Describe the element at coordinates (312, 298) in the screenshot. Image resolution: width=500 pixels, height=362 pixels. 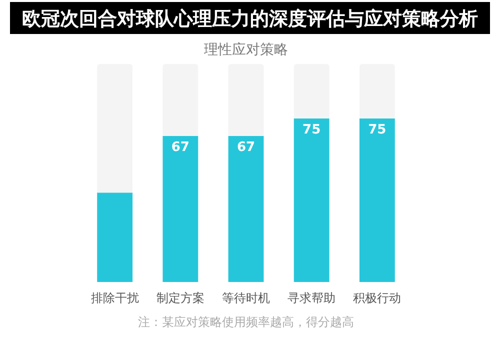
I see `x-tick-label: 寻求帮助` at that location.